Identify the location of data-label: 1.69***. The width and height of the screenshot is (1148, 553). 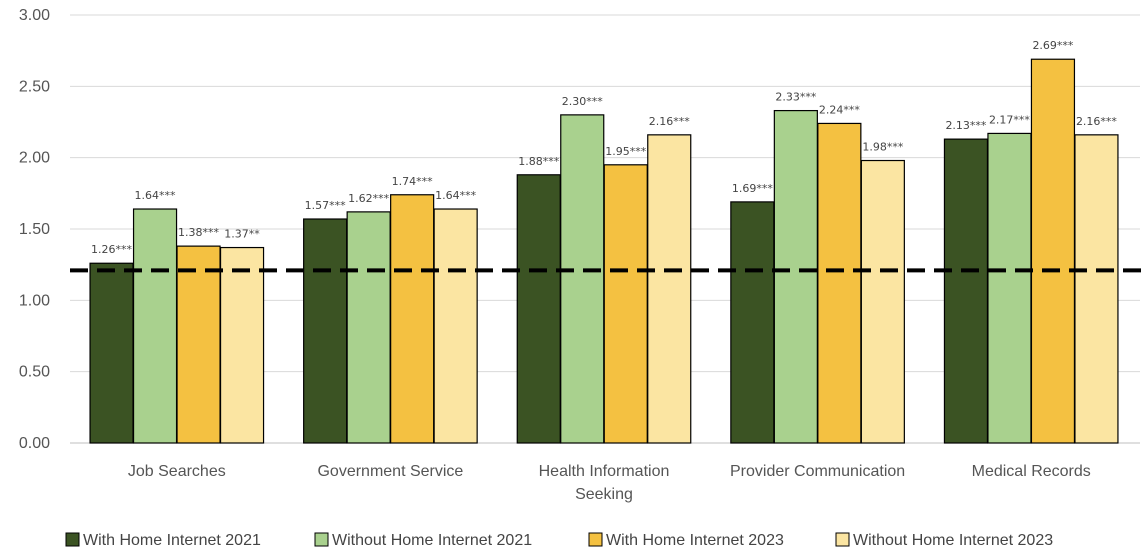
(752, 188).